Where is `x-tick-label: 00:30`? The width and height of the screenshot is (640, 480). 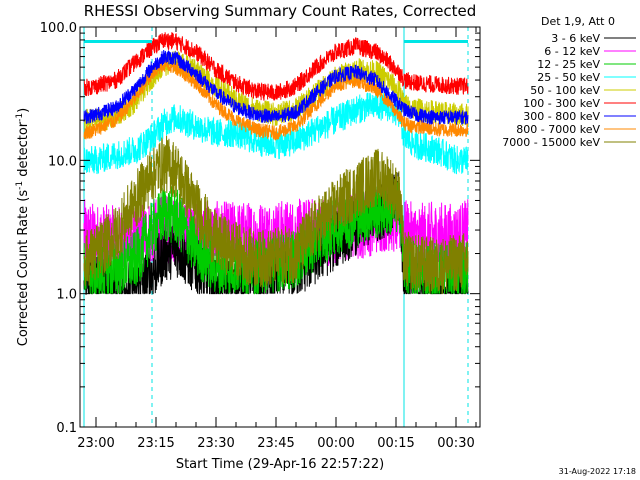 x-tick-label: 00:30 is located at coordinates (455, 443).